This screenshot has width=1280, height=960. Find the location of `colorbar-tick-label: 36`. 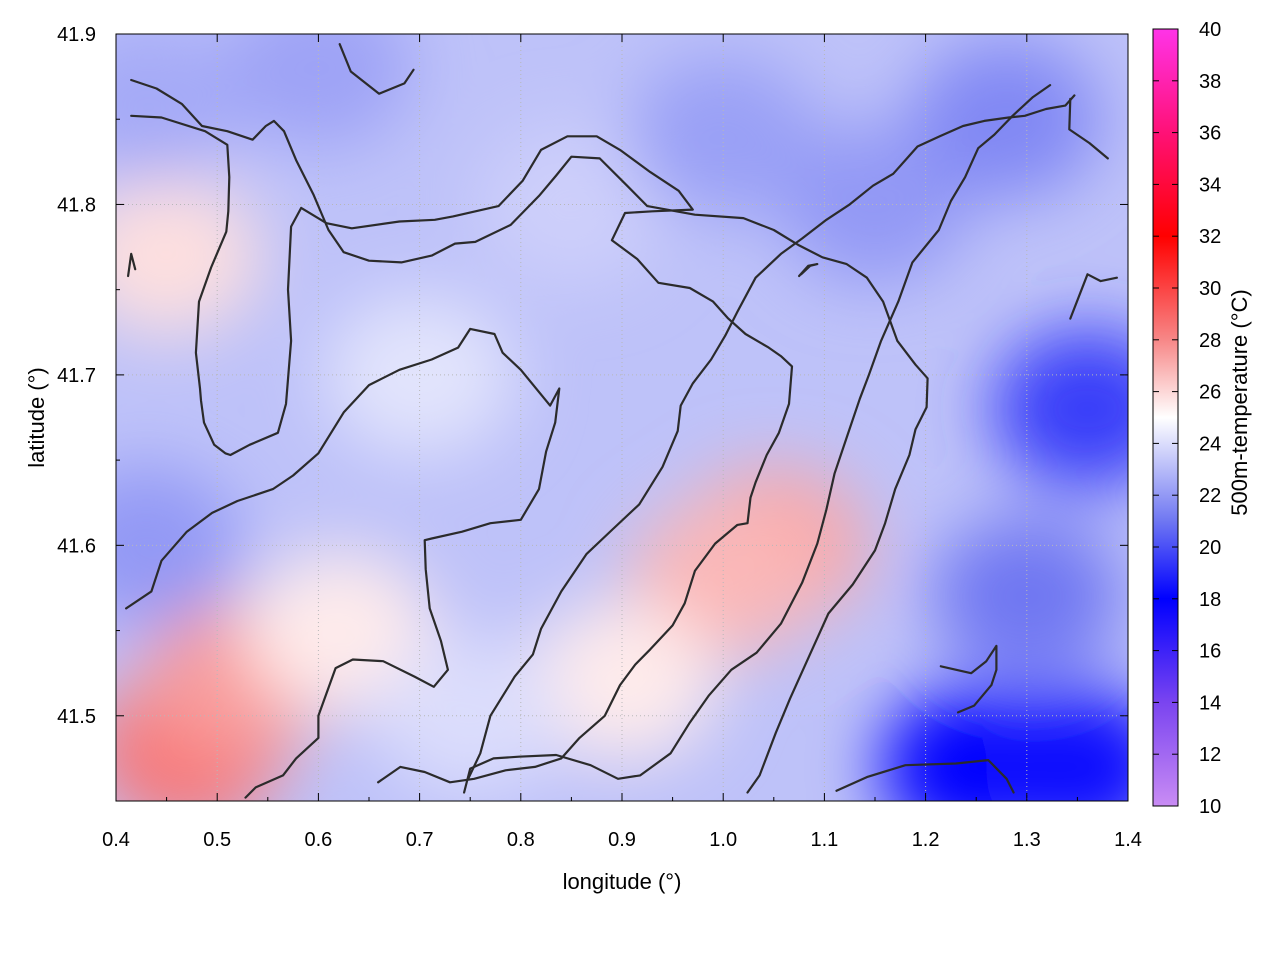

colorbar-tick-label: 36 is located at coordinates (1210, 134).